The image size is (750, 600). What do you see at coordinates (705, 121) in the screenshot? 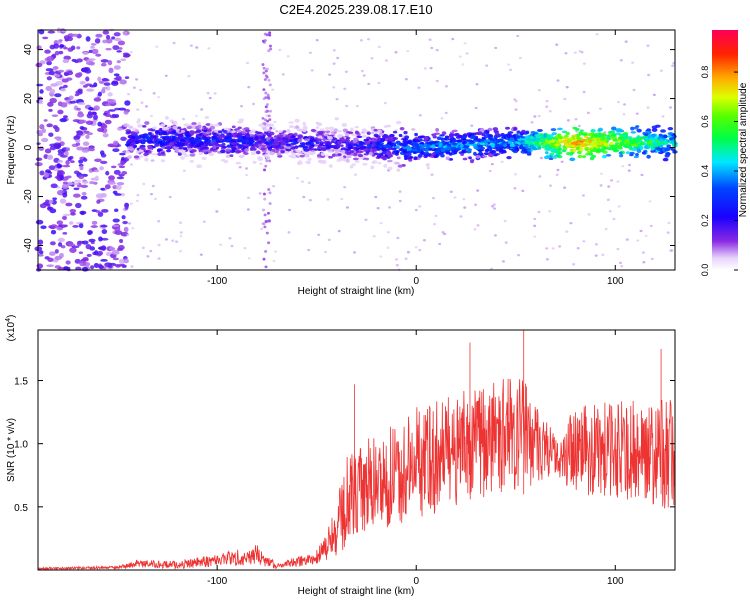
I see `colorbar-tick-label: 0.6` at bounding box center [705, 121].